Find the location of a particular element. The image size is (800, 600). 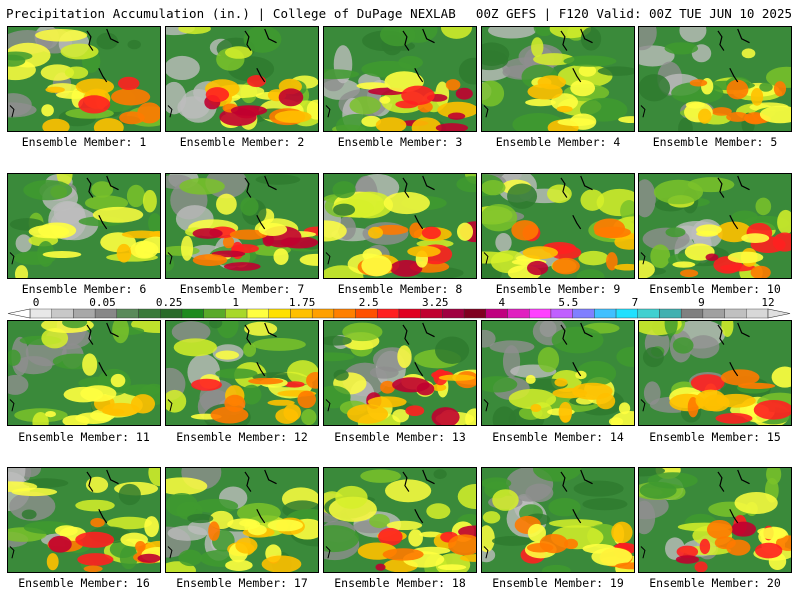

member-caption: Ensemble Member: 2 is located at coordinates (242, 142).